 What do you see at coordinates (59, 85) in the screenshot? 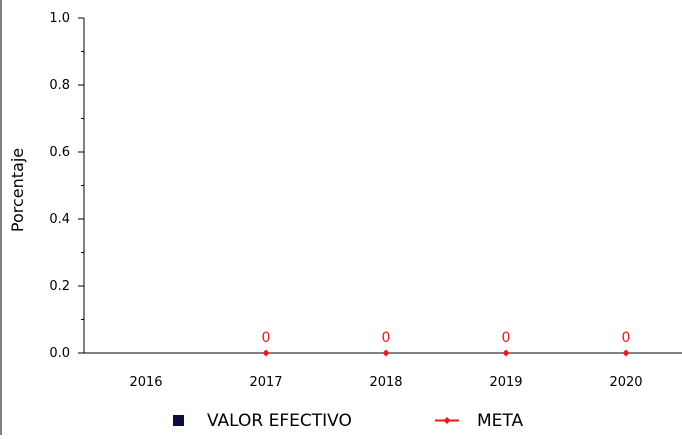
I see `y-tick-label: 0.8` at bounding box center [59, 85].